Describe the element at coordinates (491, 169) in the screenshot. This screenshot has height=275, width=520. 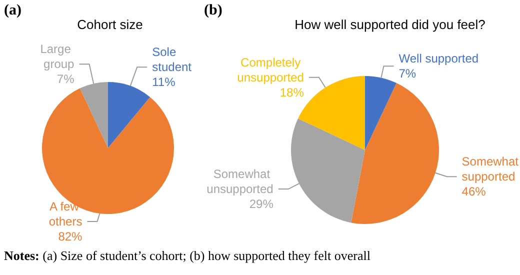
I see `slice-label: Somewhat supported` at that location.